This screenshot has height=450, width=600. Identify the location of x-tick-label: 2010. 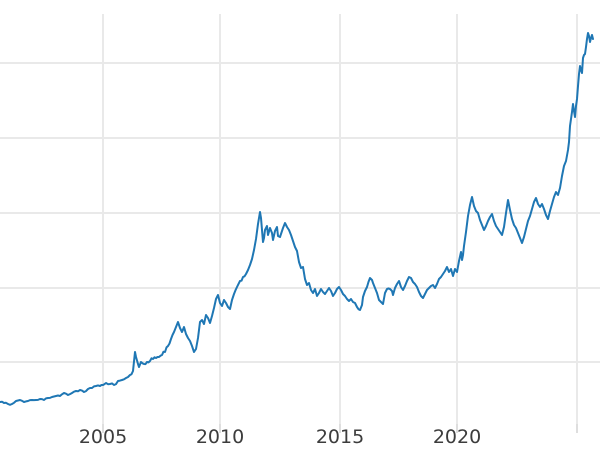
(220, 437).